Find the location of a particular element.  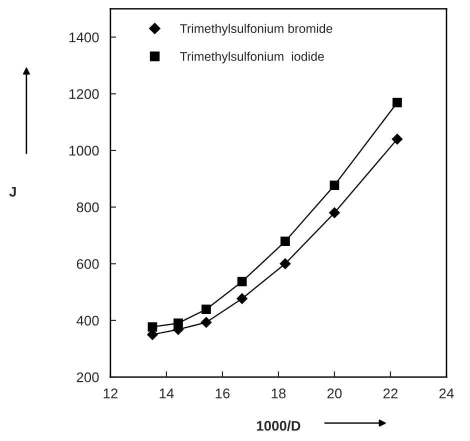

y-tick-label: 600 is located at coordinates (87, 264).